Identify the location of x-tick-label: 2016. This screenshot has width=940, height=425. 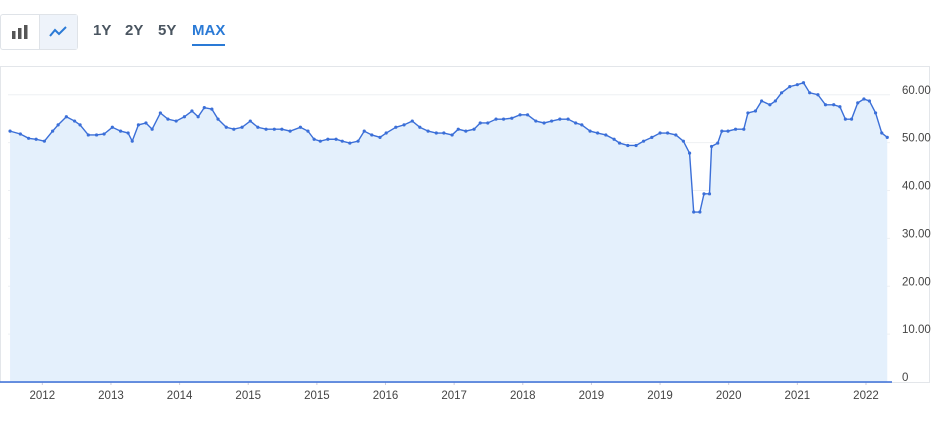
(386, 396).